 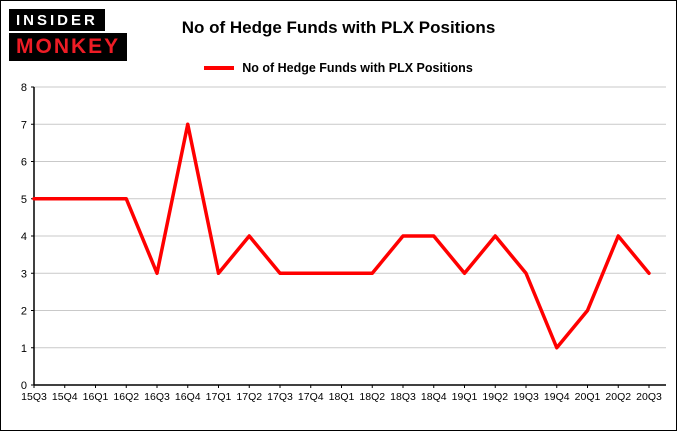 What do you see at coordinates (126, 397) in the screenshot?
I see `svg-text: 16Q2` at bounding box center [126, 397].